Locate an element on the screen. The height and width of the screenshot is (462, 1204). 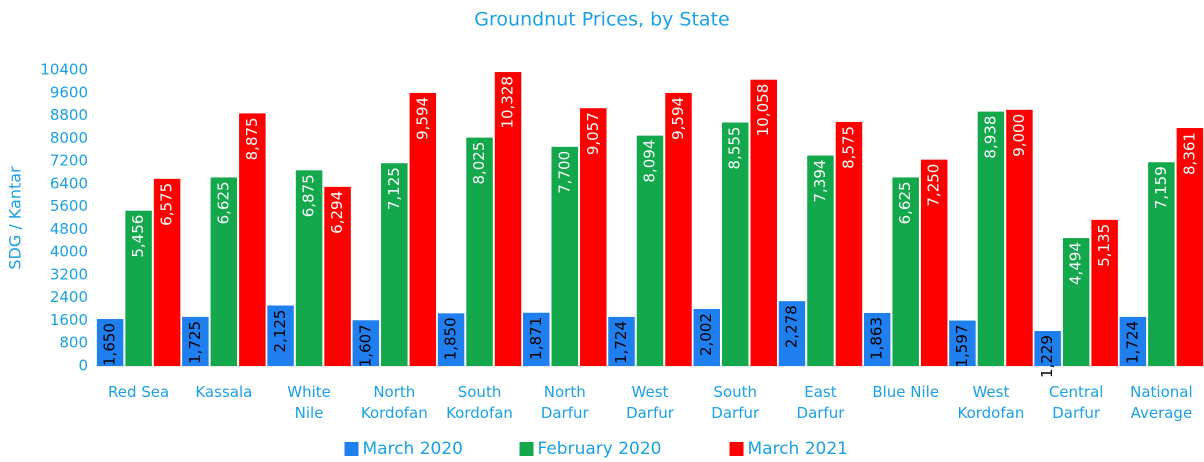
x-tick-label: Kassala is located at coordinates (223, 392).